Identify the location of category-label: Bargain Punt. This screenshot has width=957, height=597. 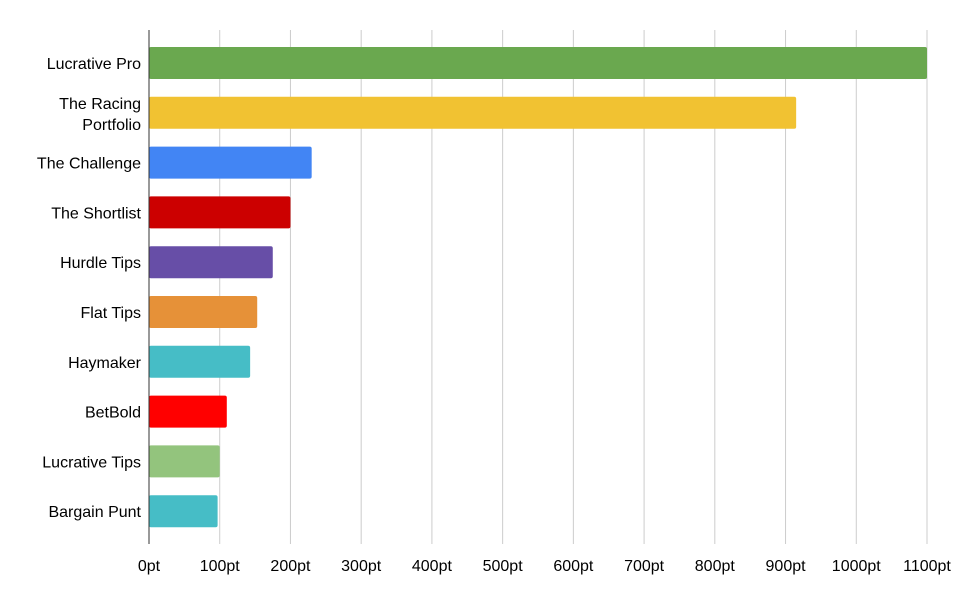
(94, 512).